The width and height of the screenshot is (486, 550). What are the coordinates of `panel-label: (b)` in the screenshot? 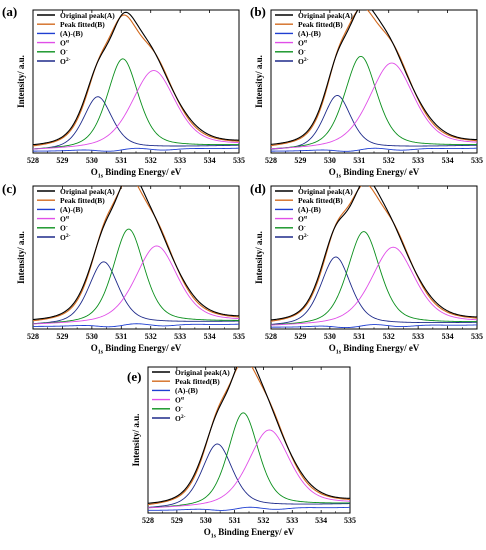 It's located at (258, 11).